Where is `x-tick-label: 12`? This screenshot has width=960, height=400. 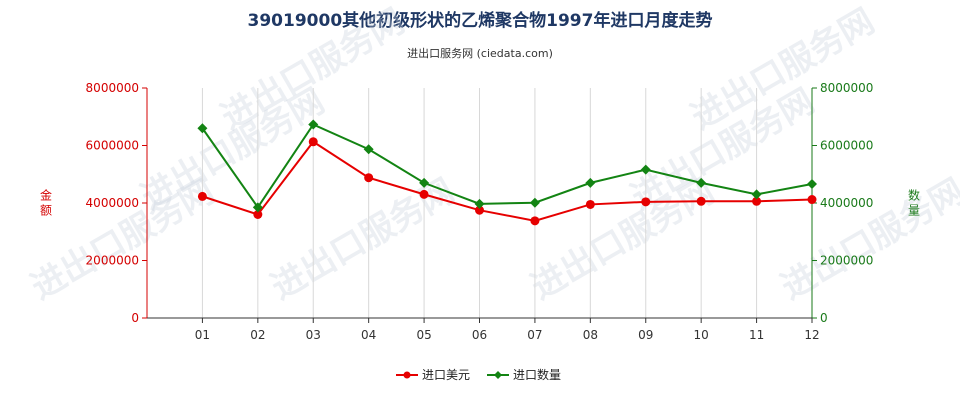 x-tick-label: 12 is located at coordinates (811, 335).